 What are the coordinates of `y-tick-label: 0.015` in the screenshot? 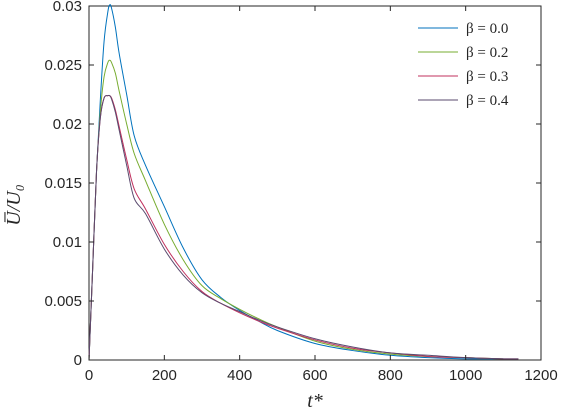 It's located at (63, 183).